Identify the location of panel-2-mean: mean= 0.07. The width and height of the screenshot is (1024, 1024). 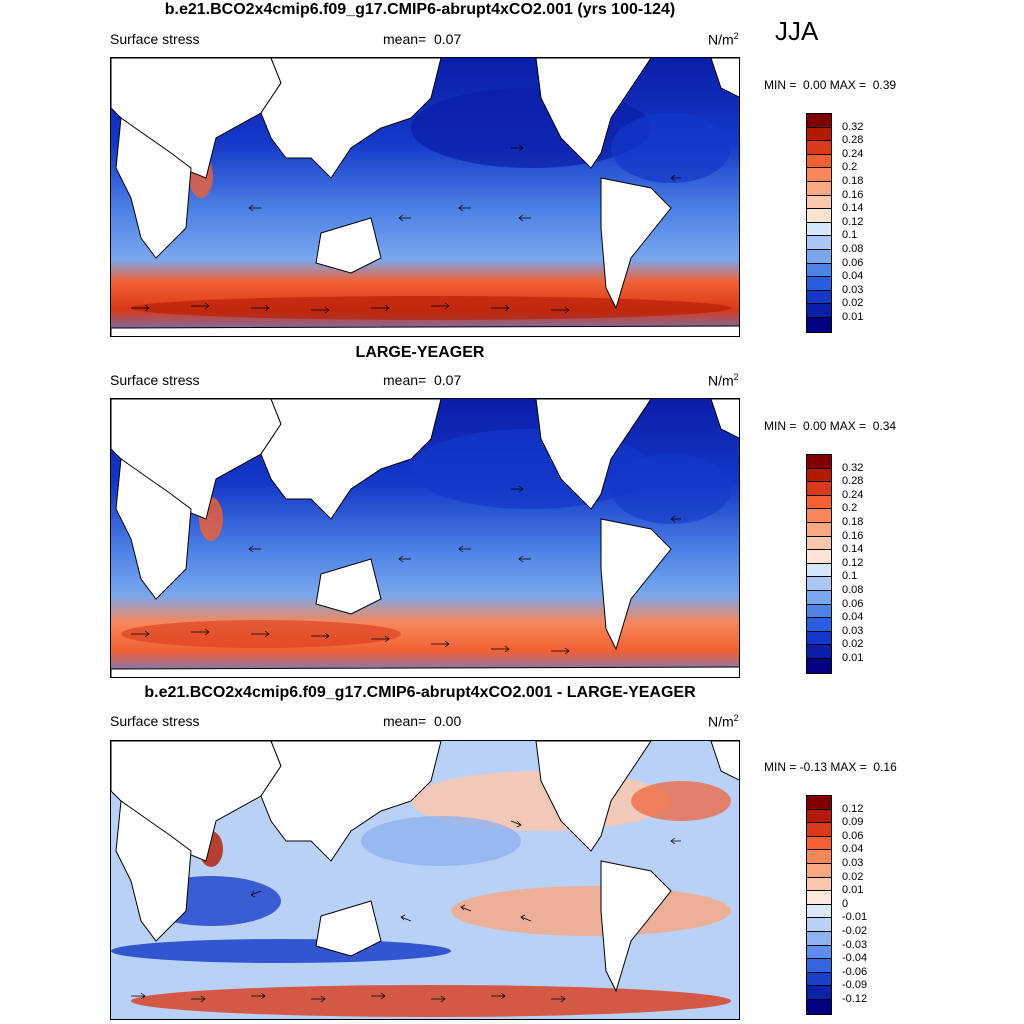
(422, 380).